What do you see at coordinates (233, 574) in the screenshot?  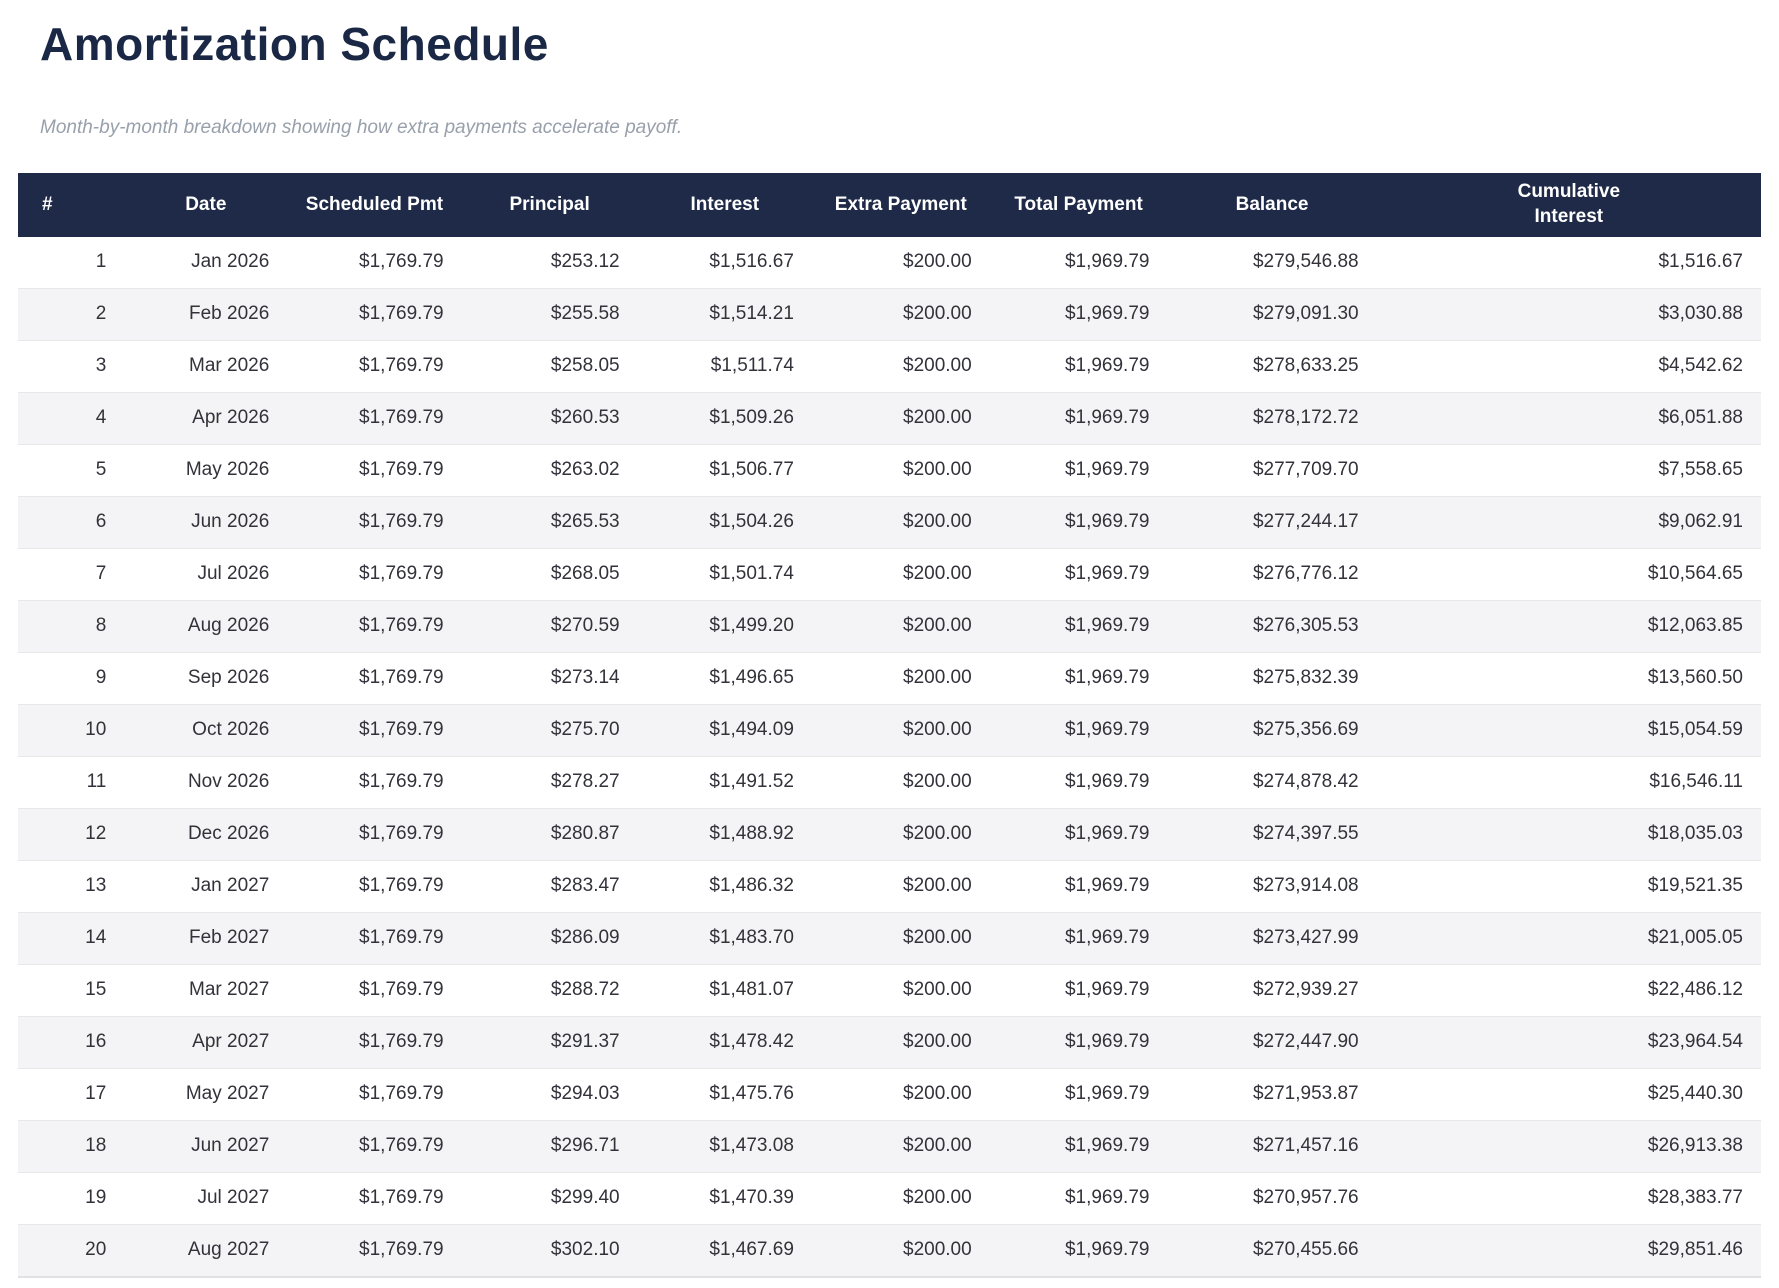 I see `cell-date: Jul 2026` at bounding box center [233, 574].